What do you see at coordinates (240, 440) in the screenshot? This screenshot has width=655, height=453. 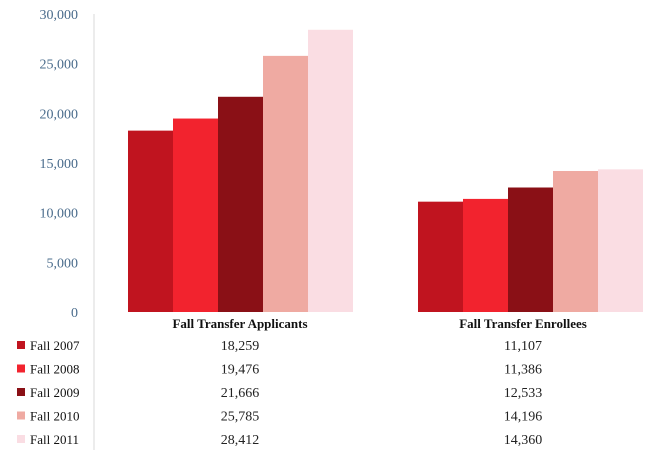 I see `data-cell: 28,412` at bounding box center [240, 440].